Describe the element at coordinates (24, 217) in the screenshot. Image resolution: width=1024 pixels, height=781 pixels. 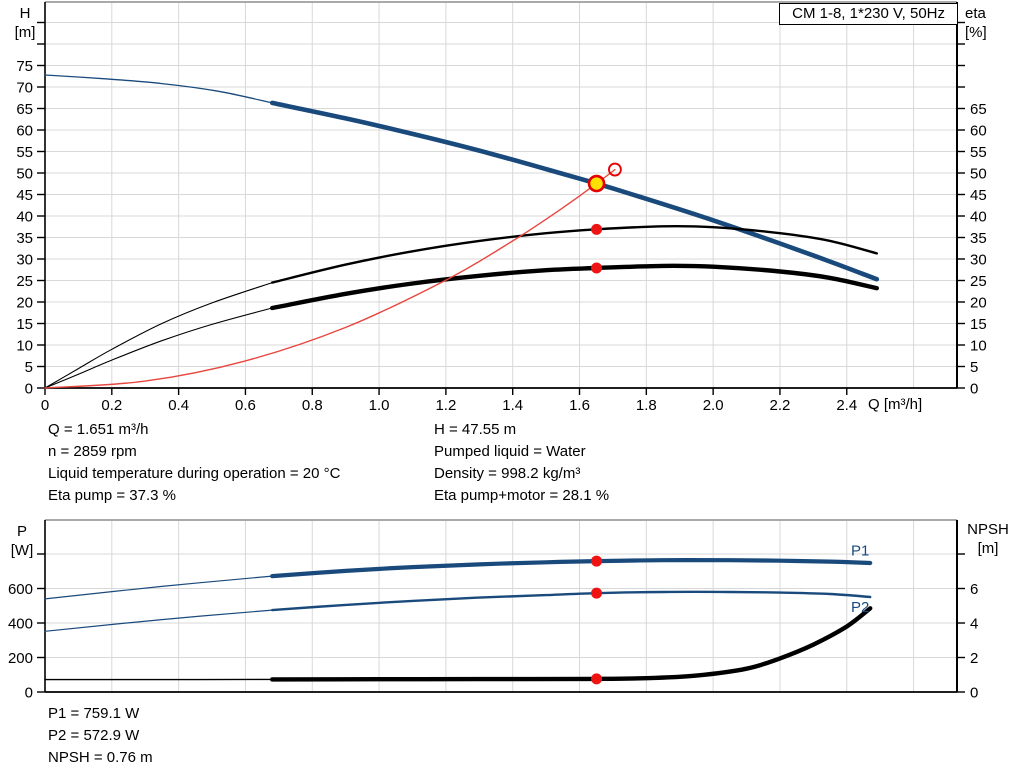
I see `left-tick-label: 40` at that location.